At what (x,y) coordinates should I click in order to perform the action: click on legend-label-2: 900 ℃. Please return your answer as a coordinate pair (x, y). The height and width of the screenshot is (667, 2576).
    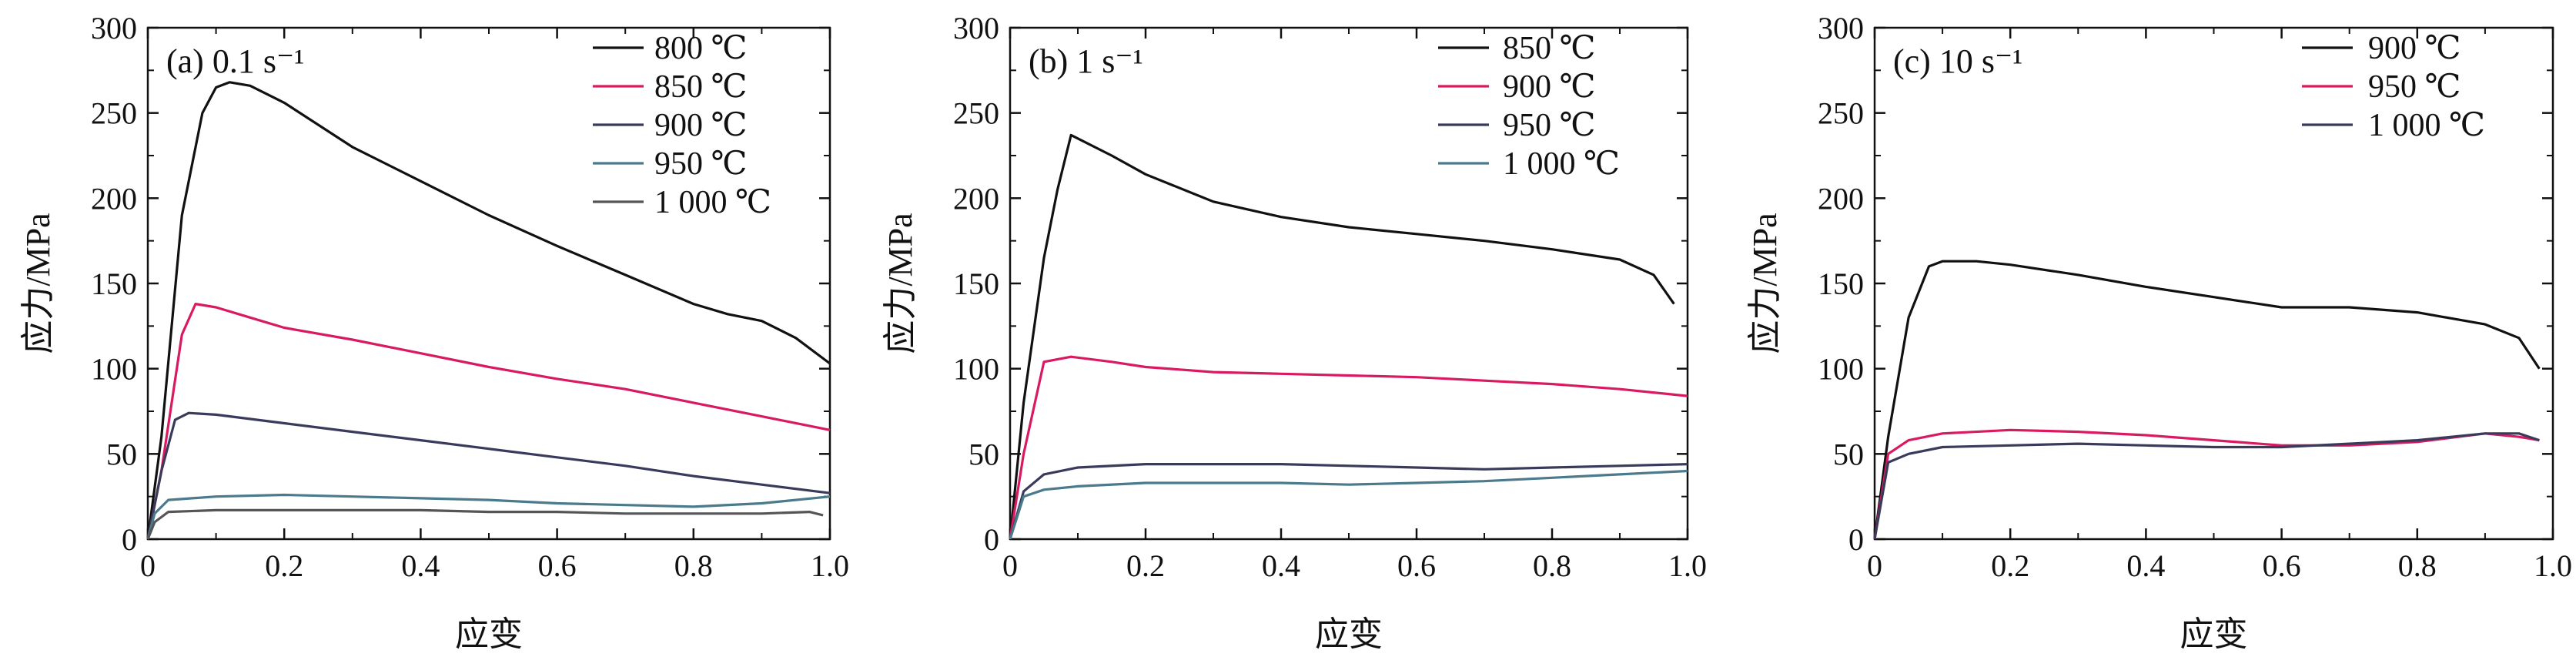
    Looking at the image, I should click on (1549, 87).